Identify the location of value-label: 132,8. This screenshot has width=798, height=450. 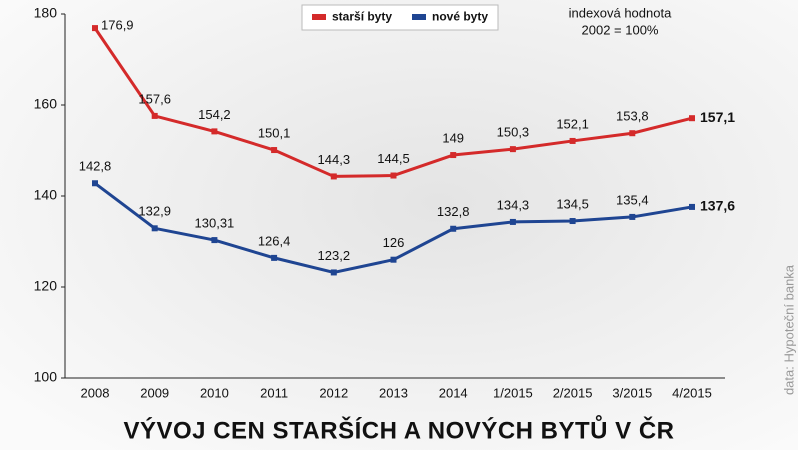
(453, 211).